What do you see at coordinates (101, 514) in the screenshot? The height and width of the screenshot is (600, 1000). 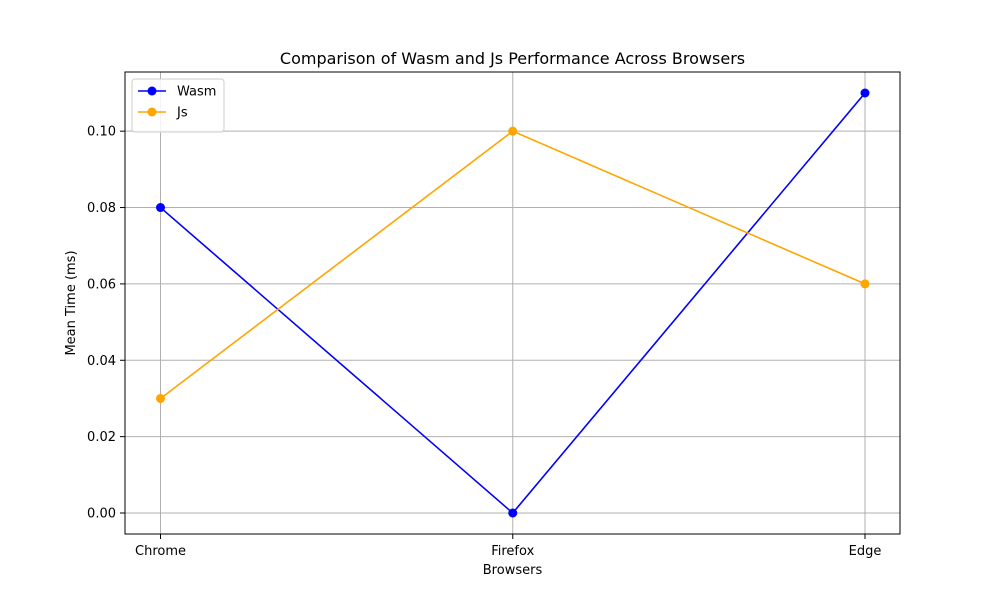 I see `y-tick-label: 0.00` at bounding box center [101, 514].